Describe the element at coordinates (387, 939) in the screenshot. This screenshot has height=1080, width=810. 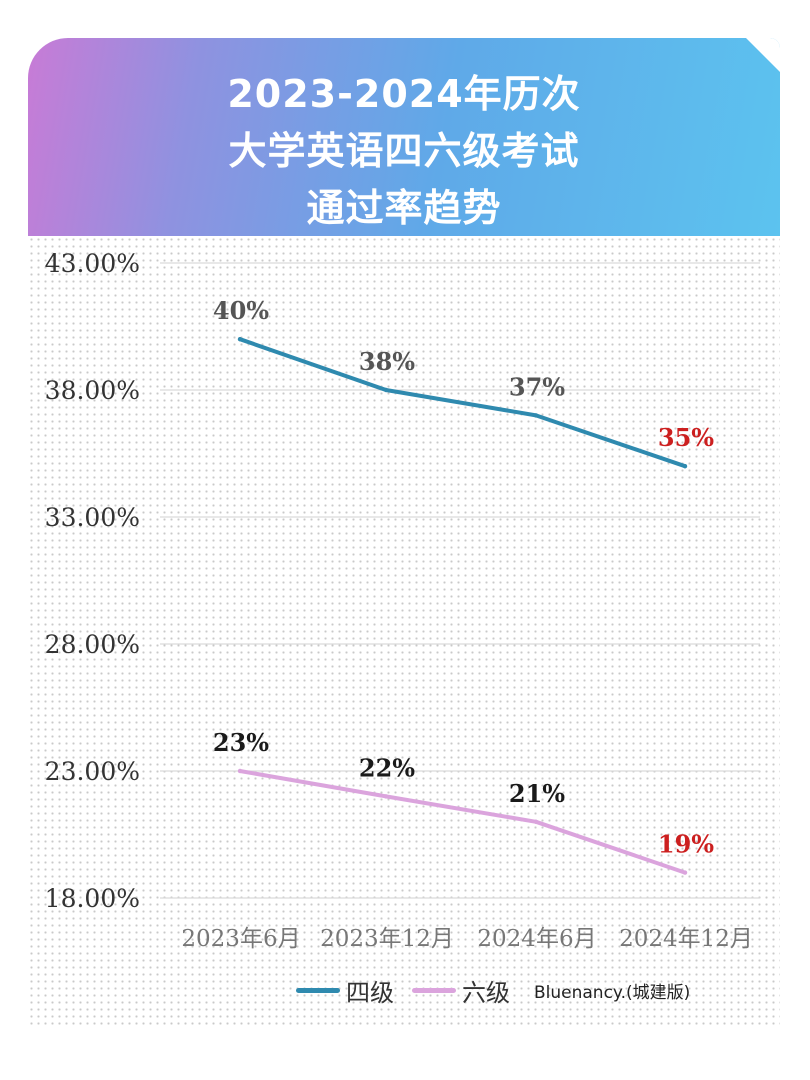
I see `x-tick-label: 2023年12月` at that location.